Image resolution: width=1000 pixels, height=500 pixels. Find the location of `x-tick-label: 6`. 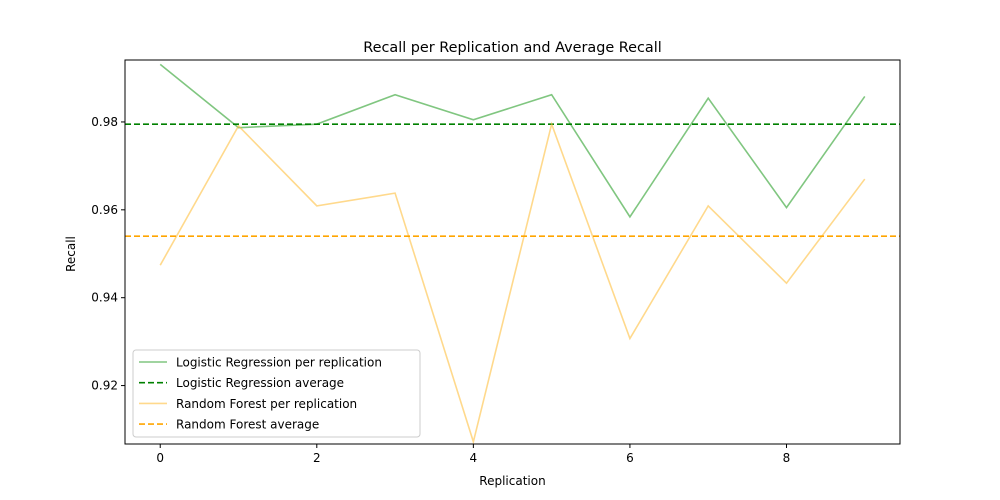

x-tick-label: 6 is located at coordinates (630, 458).